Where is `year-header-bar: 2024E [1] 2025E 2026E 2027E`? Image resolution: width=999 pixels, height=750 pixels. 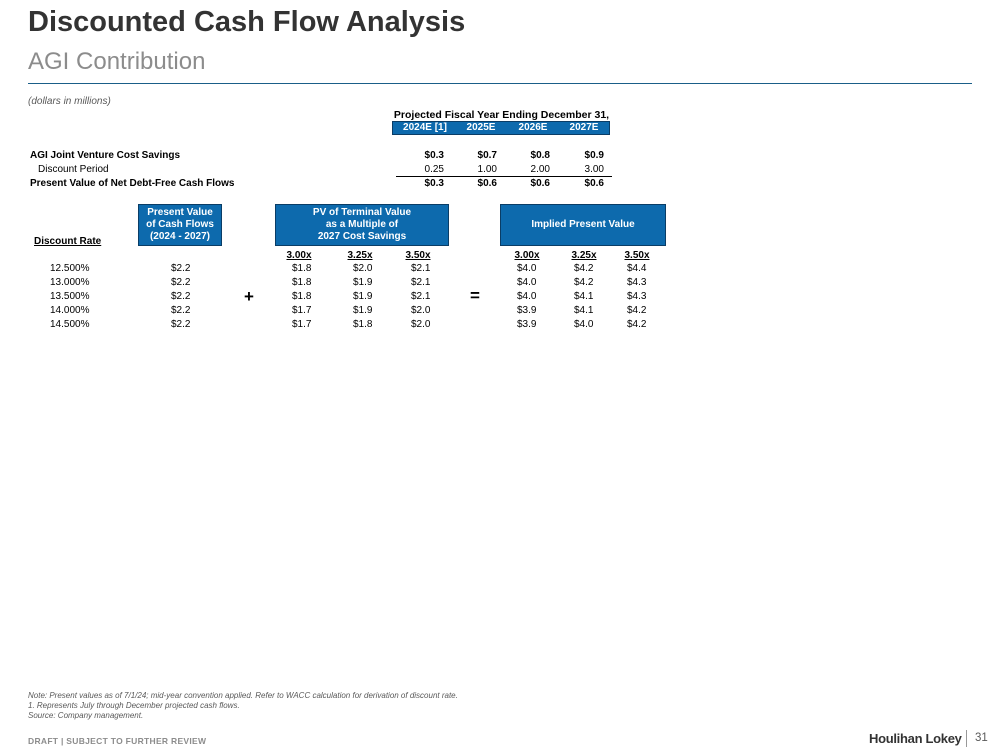
year-header-bar: 2024E [1] 2025E 2026E 2027E is located at coordinates (501, 128).